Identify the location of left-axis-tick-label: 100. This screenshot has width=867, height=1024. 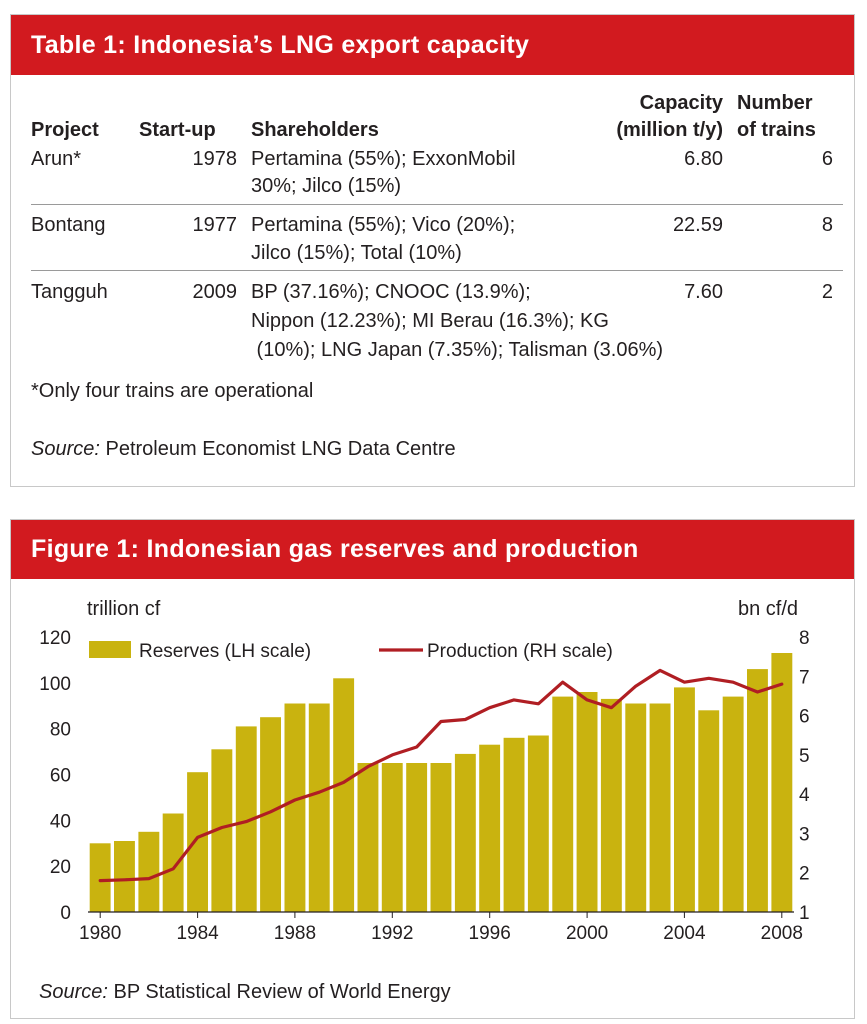
(55, 684).